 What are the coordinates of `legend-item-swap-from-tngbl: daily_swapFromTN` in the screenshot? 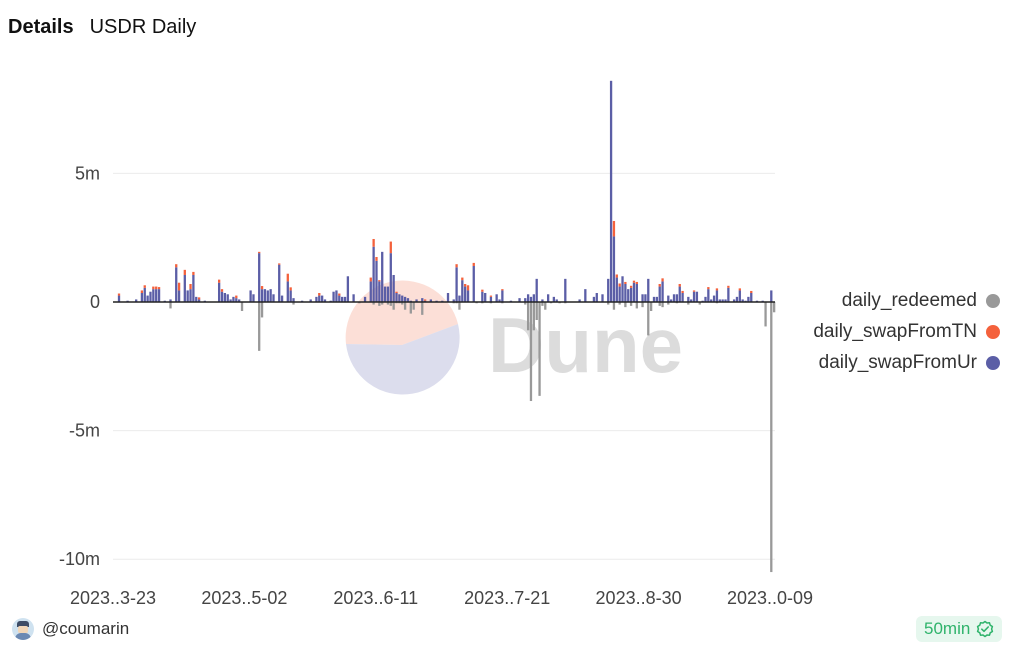 It's located at (890, 331).